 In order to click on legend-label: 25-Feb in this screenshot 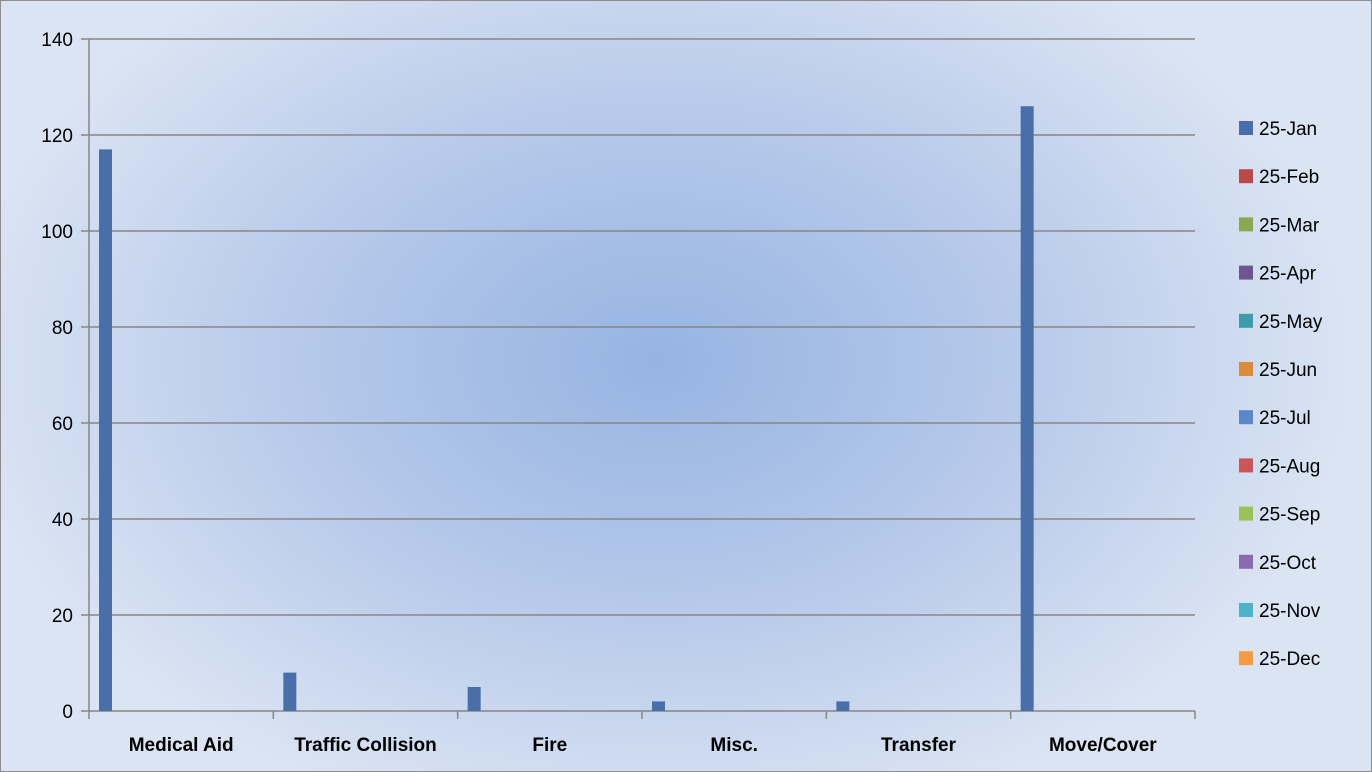, I will do `click(1289, 177)`.